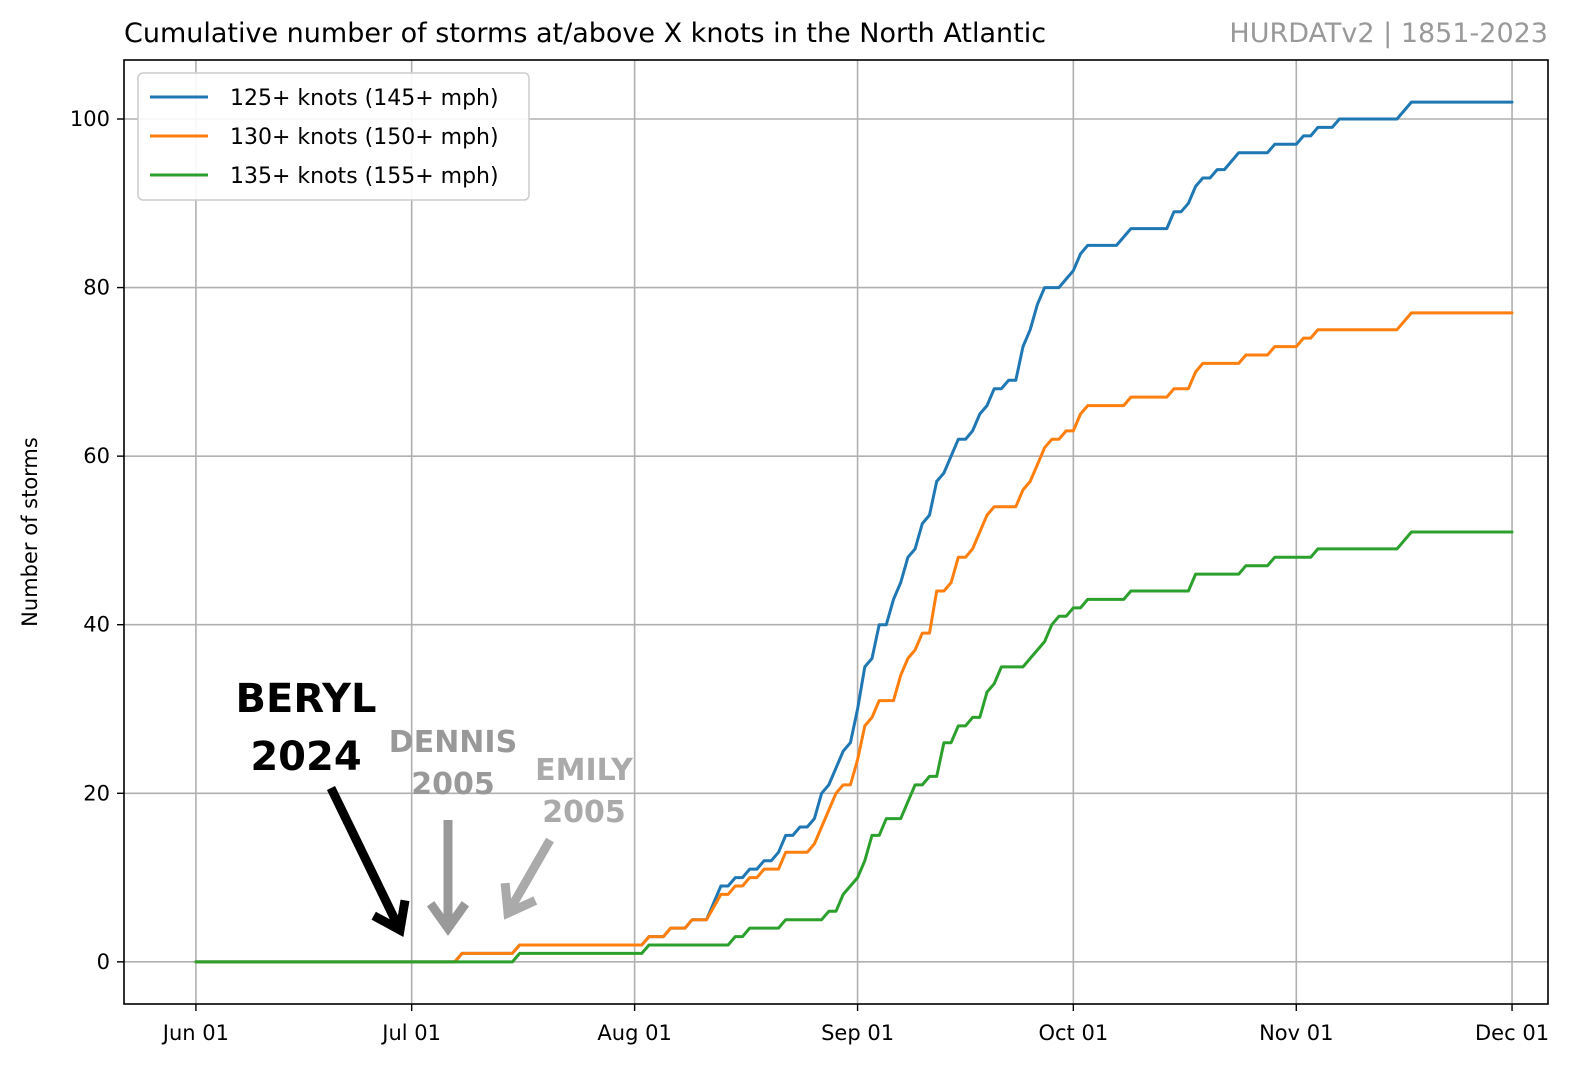 Image resolution: width=1588 pixels, height=1080 pixels. Describe the element at coordinates (410, 1033) in the screenshot. I see `x-tick-label: Jul 01` at that location.